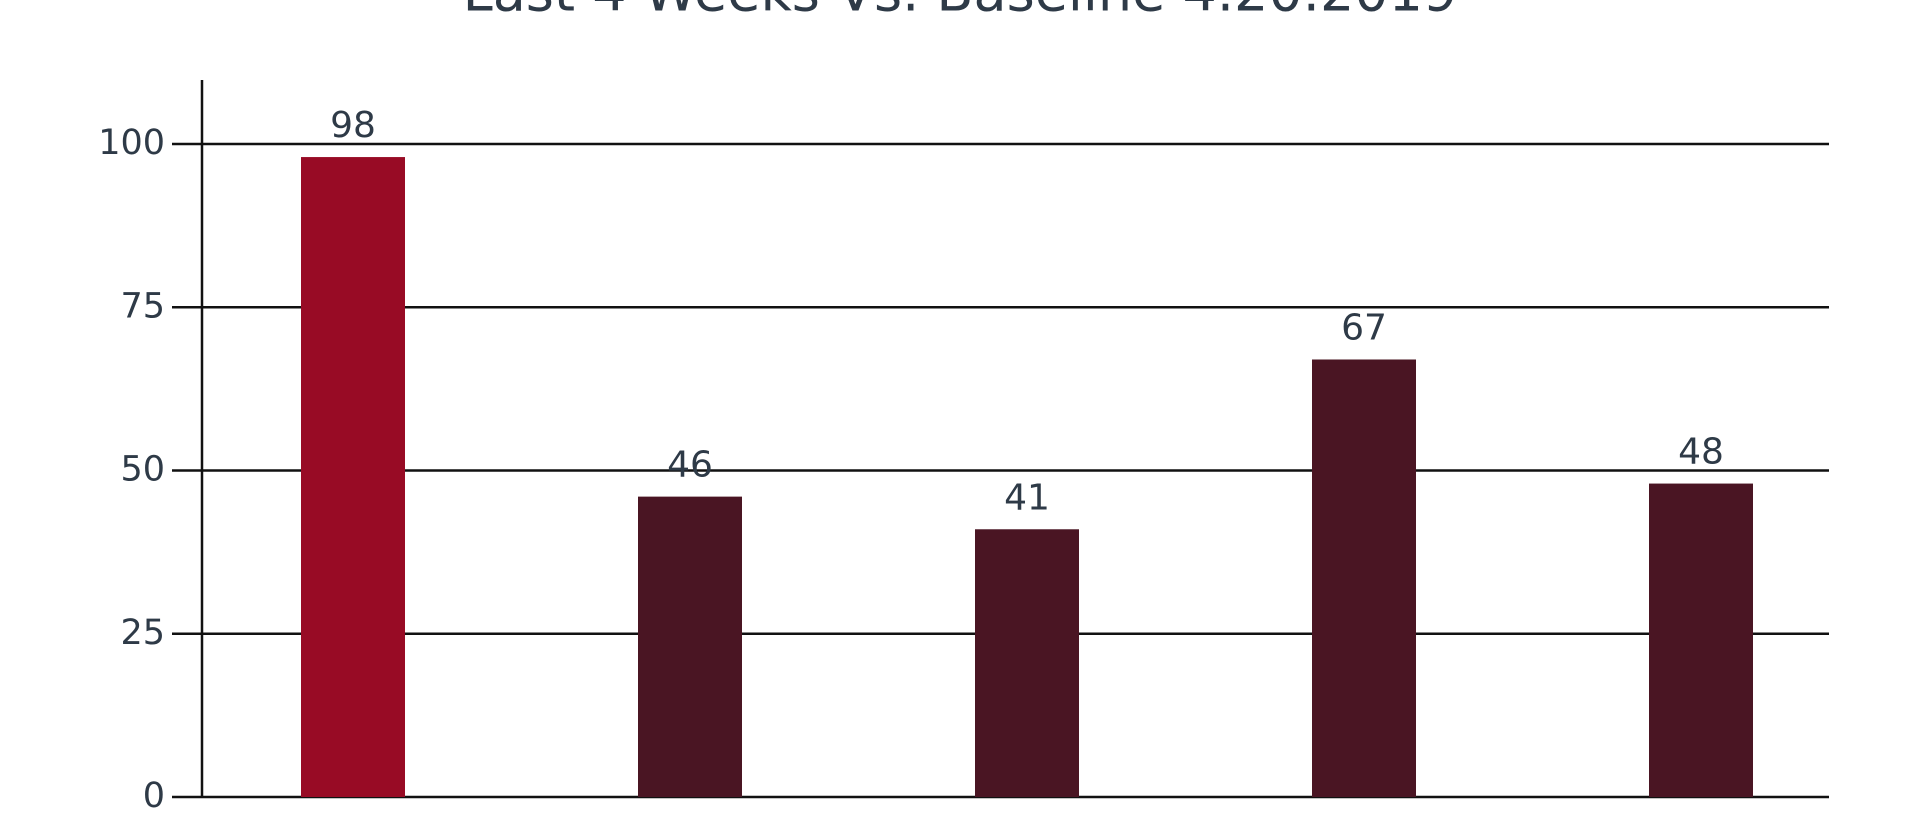 The width and height of the screenshot is (1920, 822). I want to click on y-tick-label: 25, so click(142, 633).